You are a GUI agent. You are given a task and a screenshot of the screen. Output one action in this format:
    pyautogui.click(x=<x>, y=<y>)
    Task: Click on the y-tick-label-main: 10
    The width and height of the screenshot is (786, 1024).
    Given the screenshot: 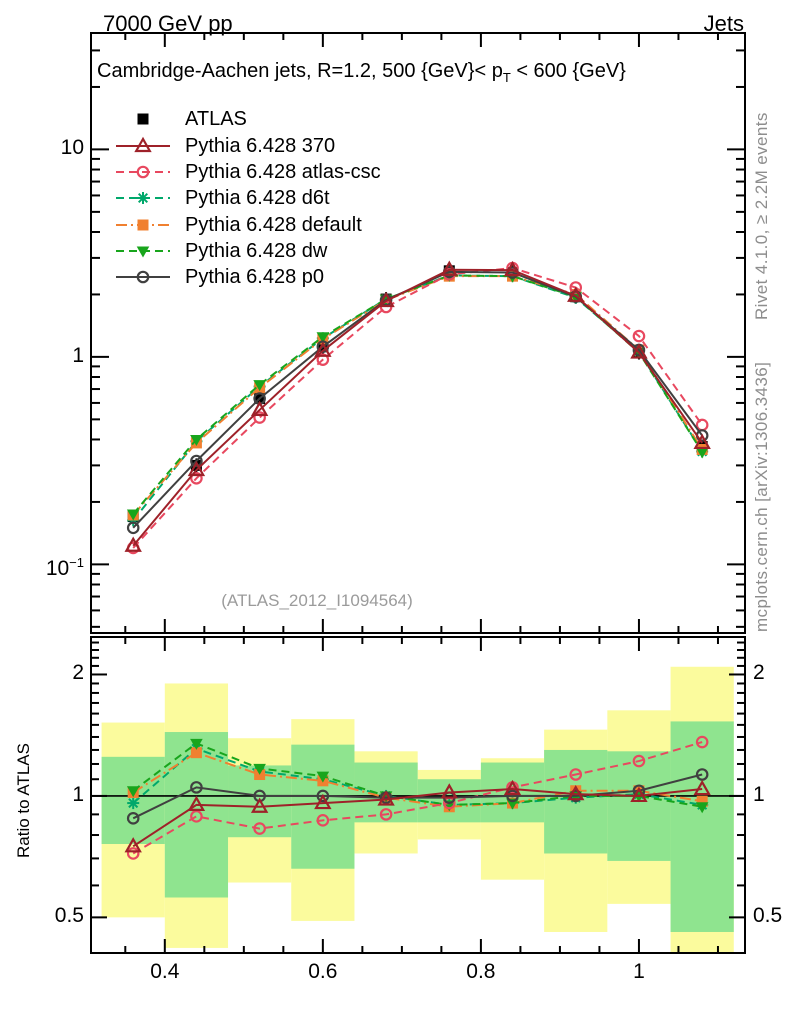 What is the action you would take?
    pyautogui.click(x=72, y=148)
    